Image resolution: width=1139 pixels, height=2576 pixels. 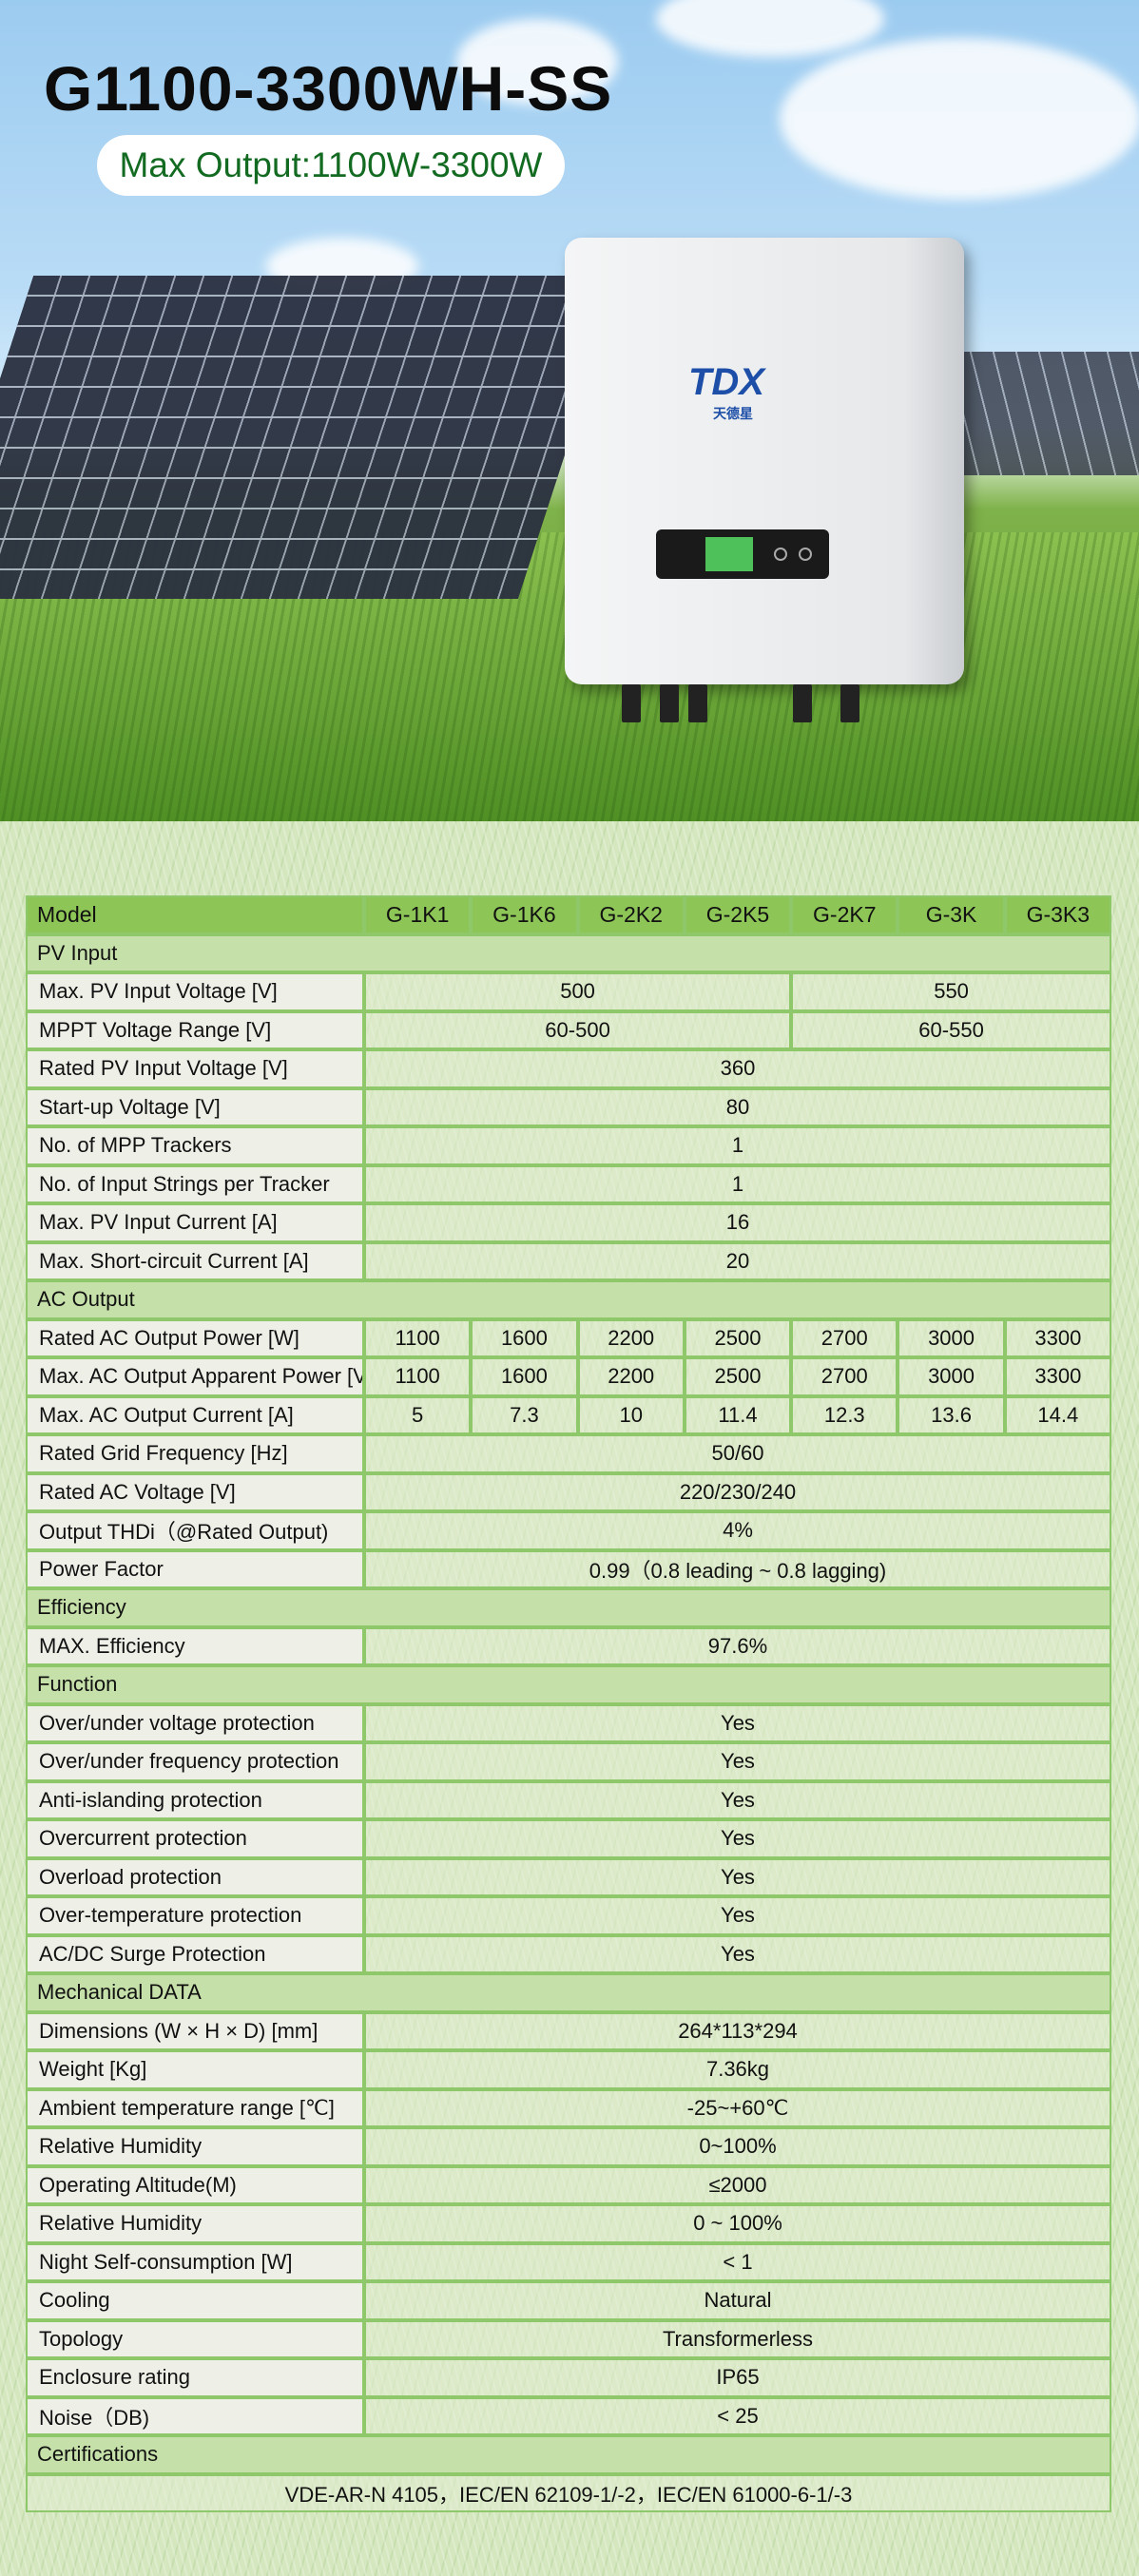 I want to click on spec-label: Operating Altitude(M), so click(x=195, y=2185).